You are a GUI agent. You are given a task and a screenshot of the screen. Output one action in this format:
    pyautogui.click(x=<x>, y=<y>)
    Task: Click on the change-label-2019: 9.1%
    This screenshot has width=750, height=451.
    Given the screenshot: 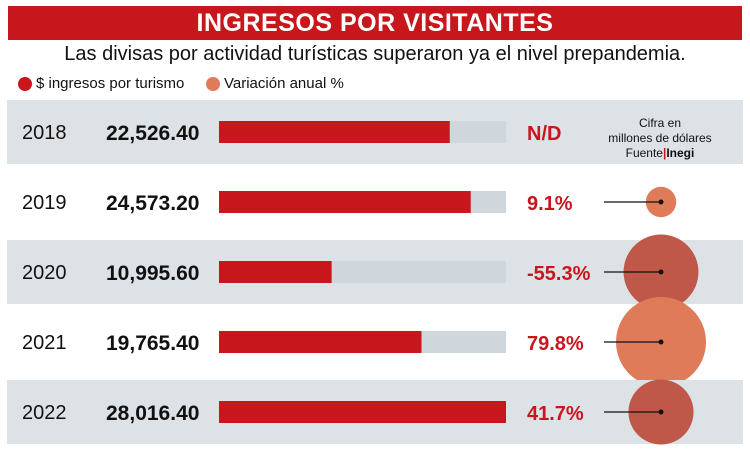 What is the action you would take?
    pyautogui.click(x=550, y=204)
    